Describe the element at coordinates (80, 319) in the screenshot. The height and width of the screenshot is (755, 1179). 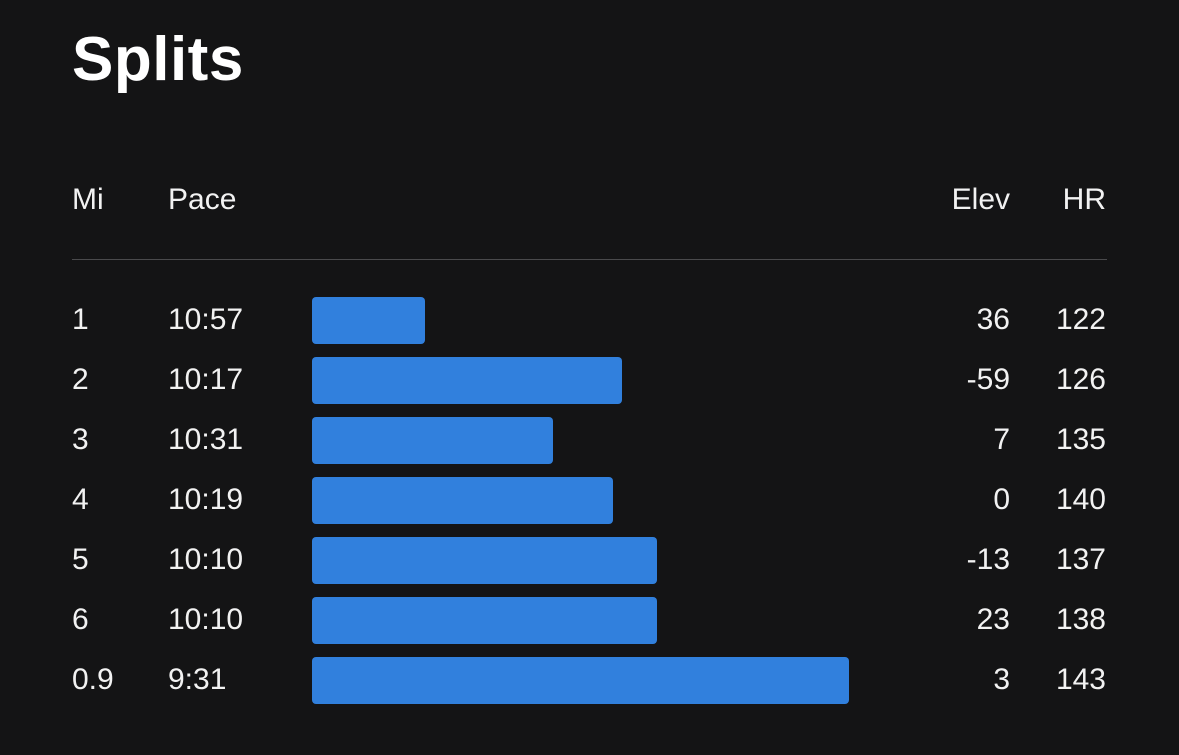
I see `split-mile: 1` at that location.